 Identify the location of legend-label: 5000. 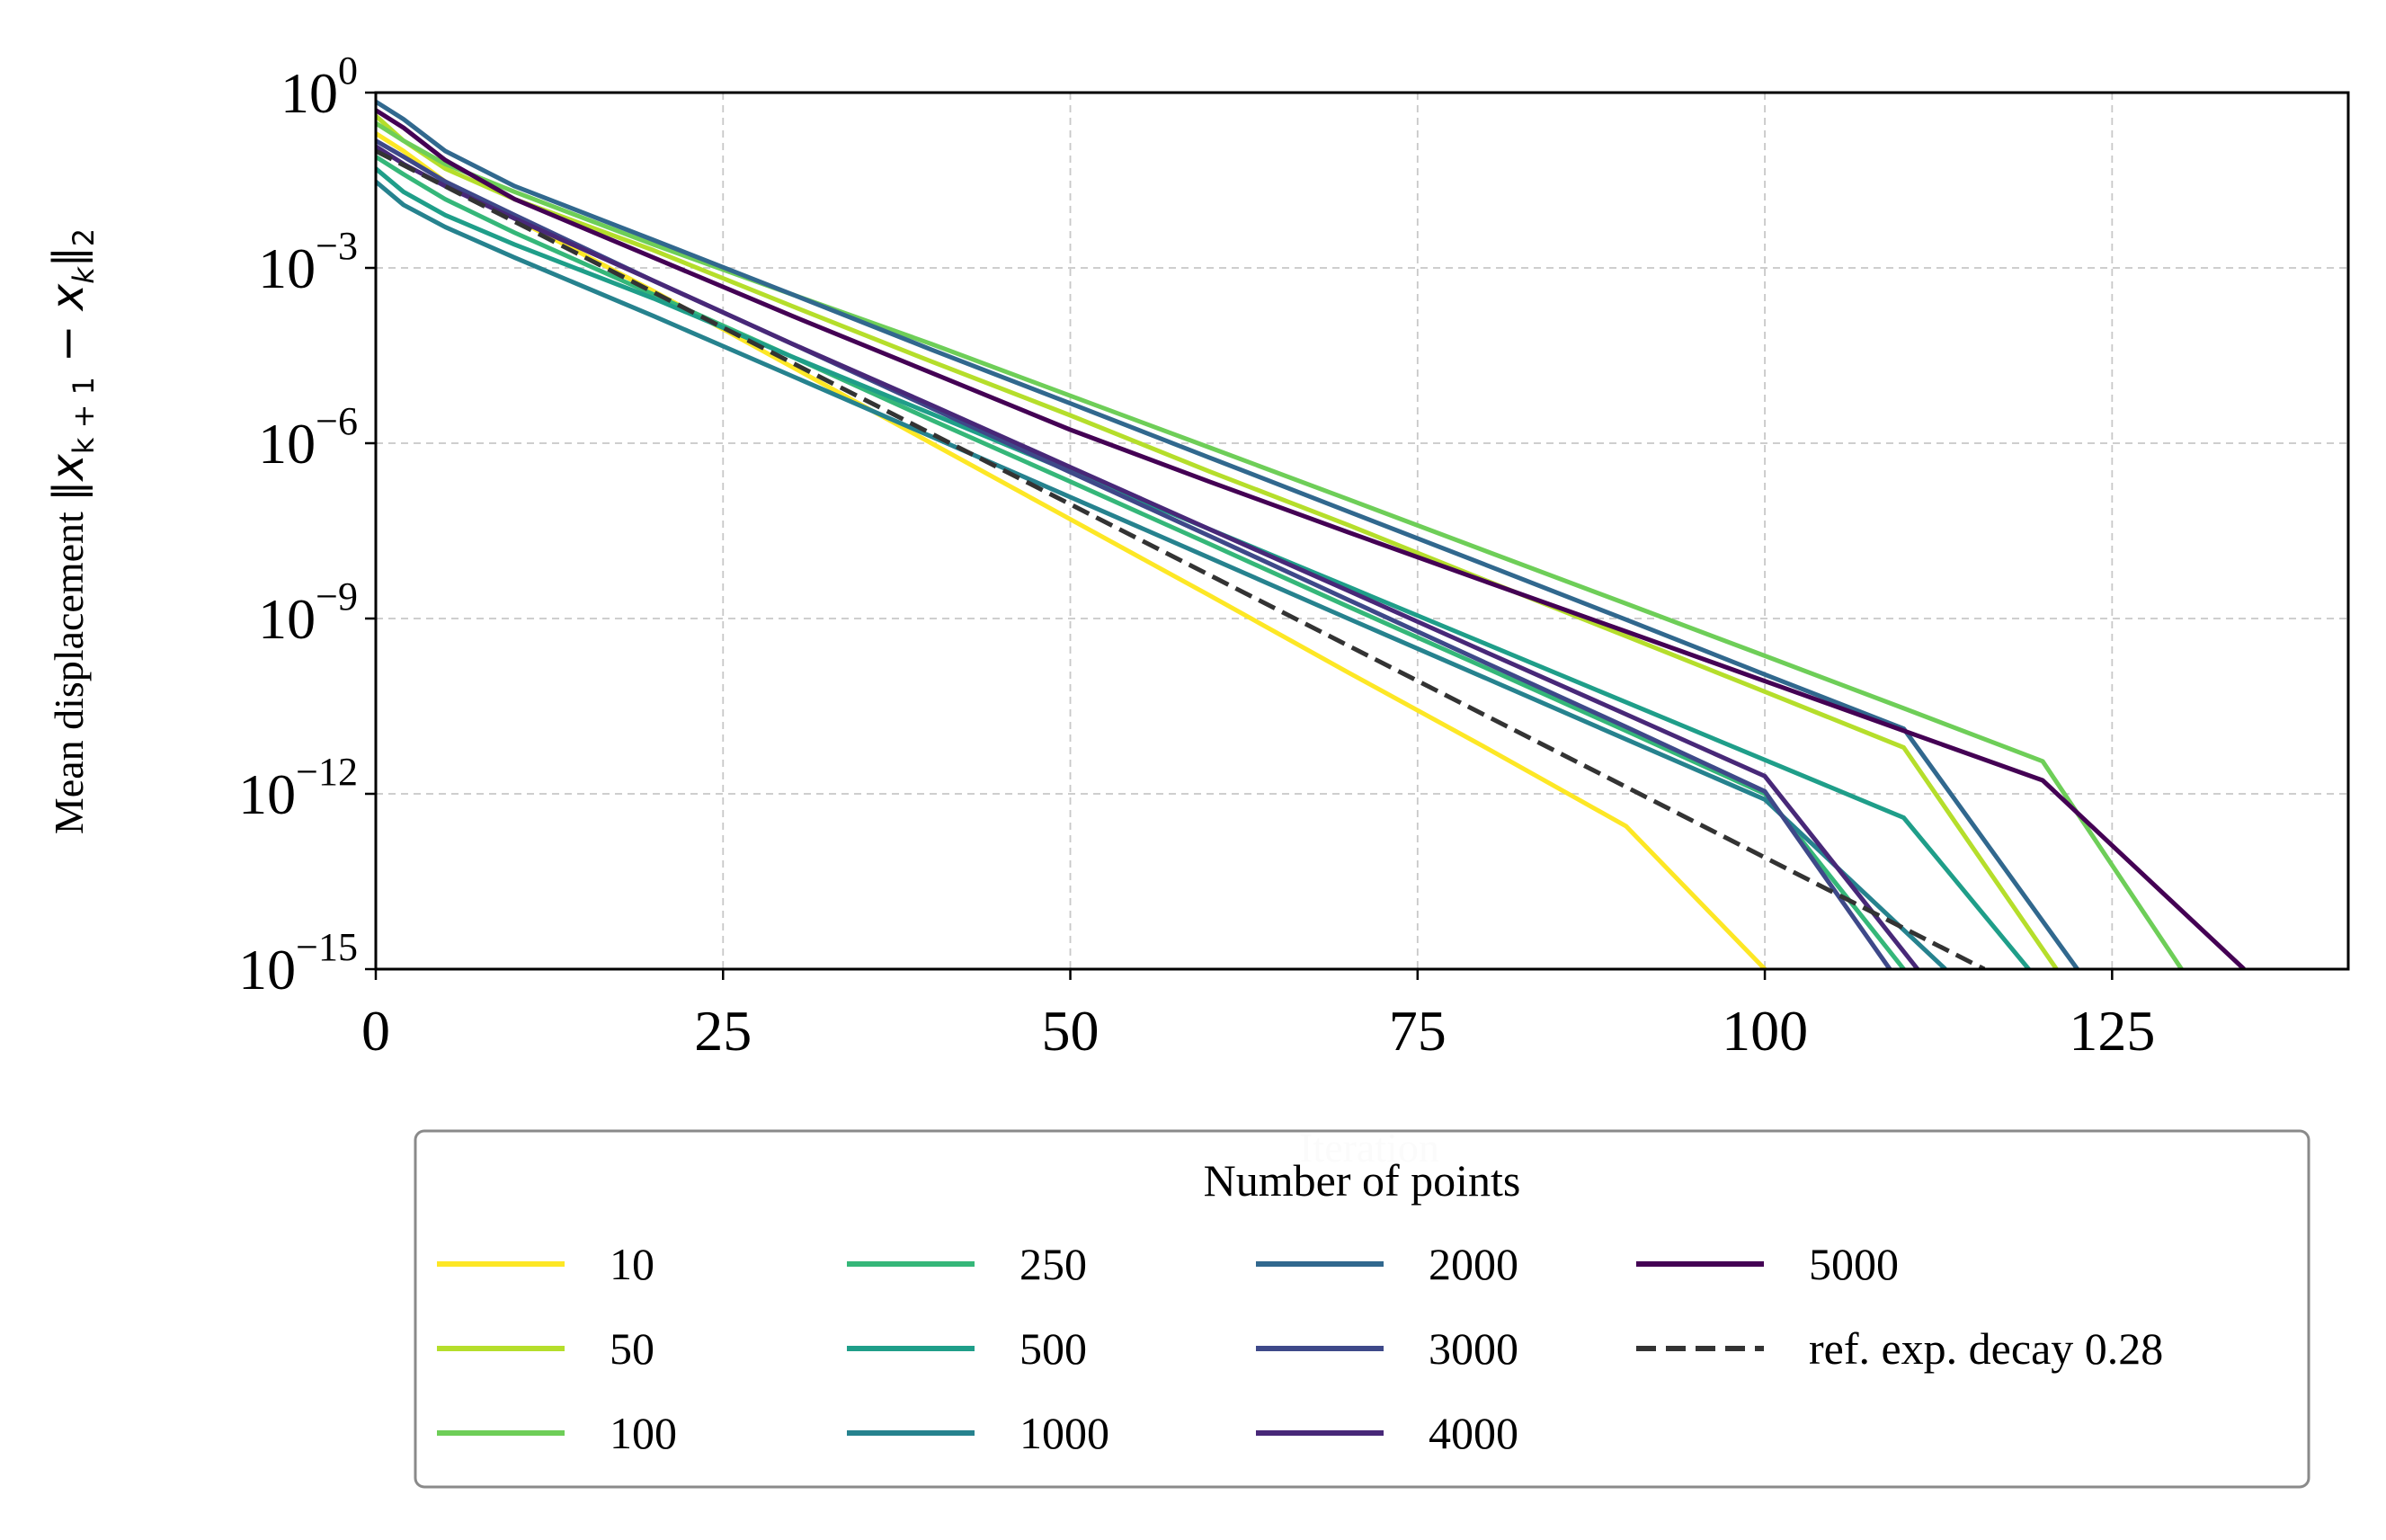
(1854, 1264).